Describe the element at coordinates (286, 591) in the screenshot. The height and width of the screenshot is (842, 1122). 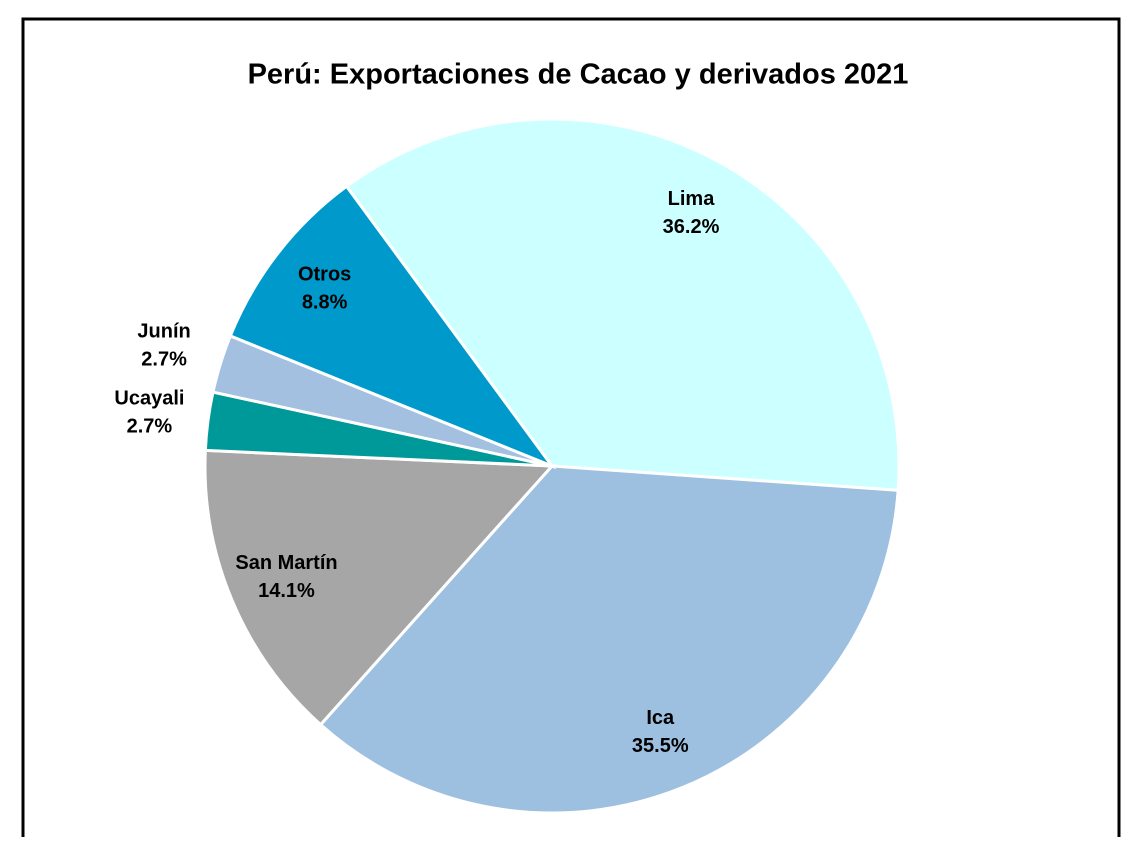
I see `value-label: 14.1%` at that location.